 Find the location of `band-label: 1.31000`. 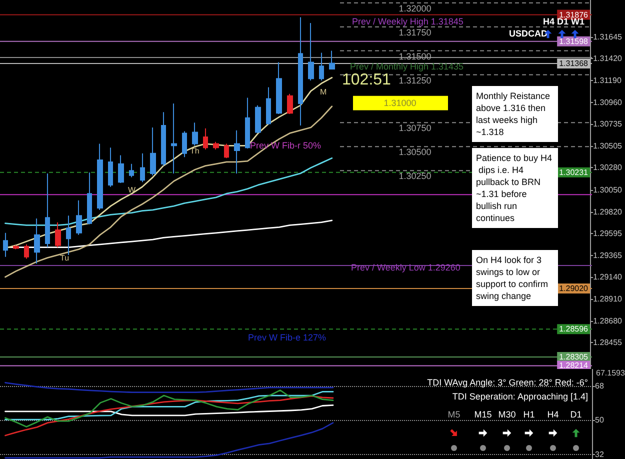

band-label: 1.31000 is located at coordinates (400, 103).